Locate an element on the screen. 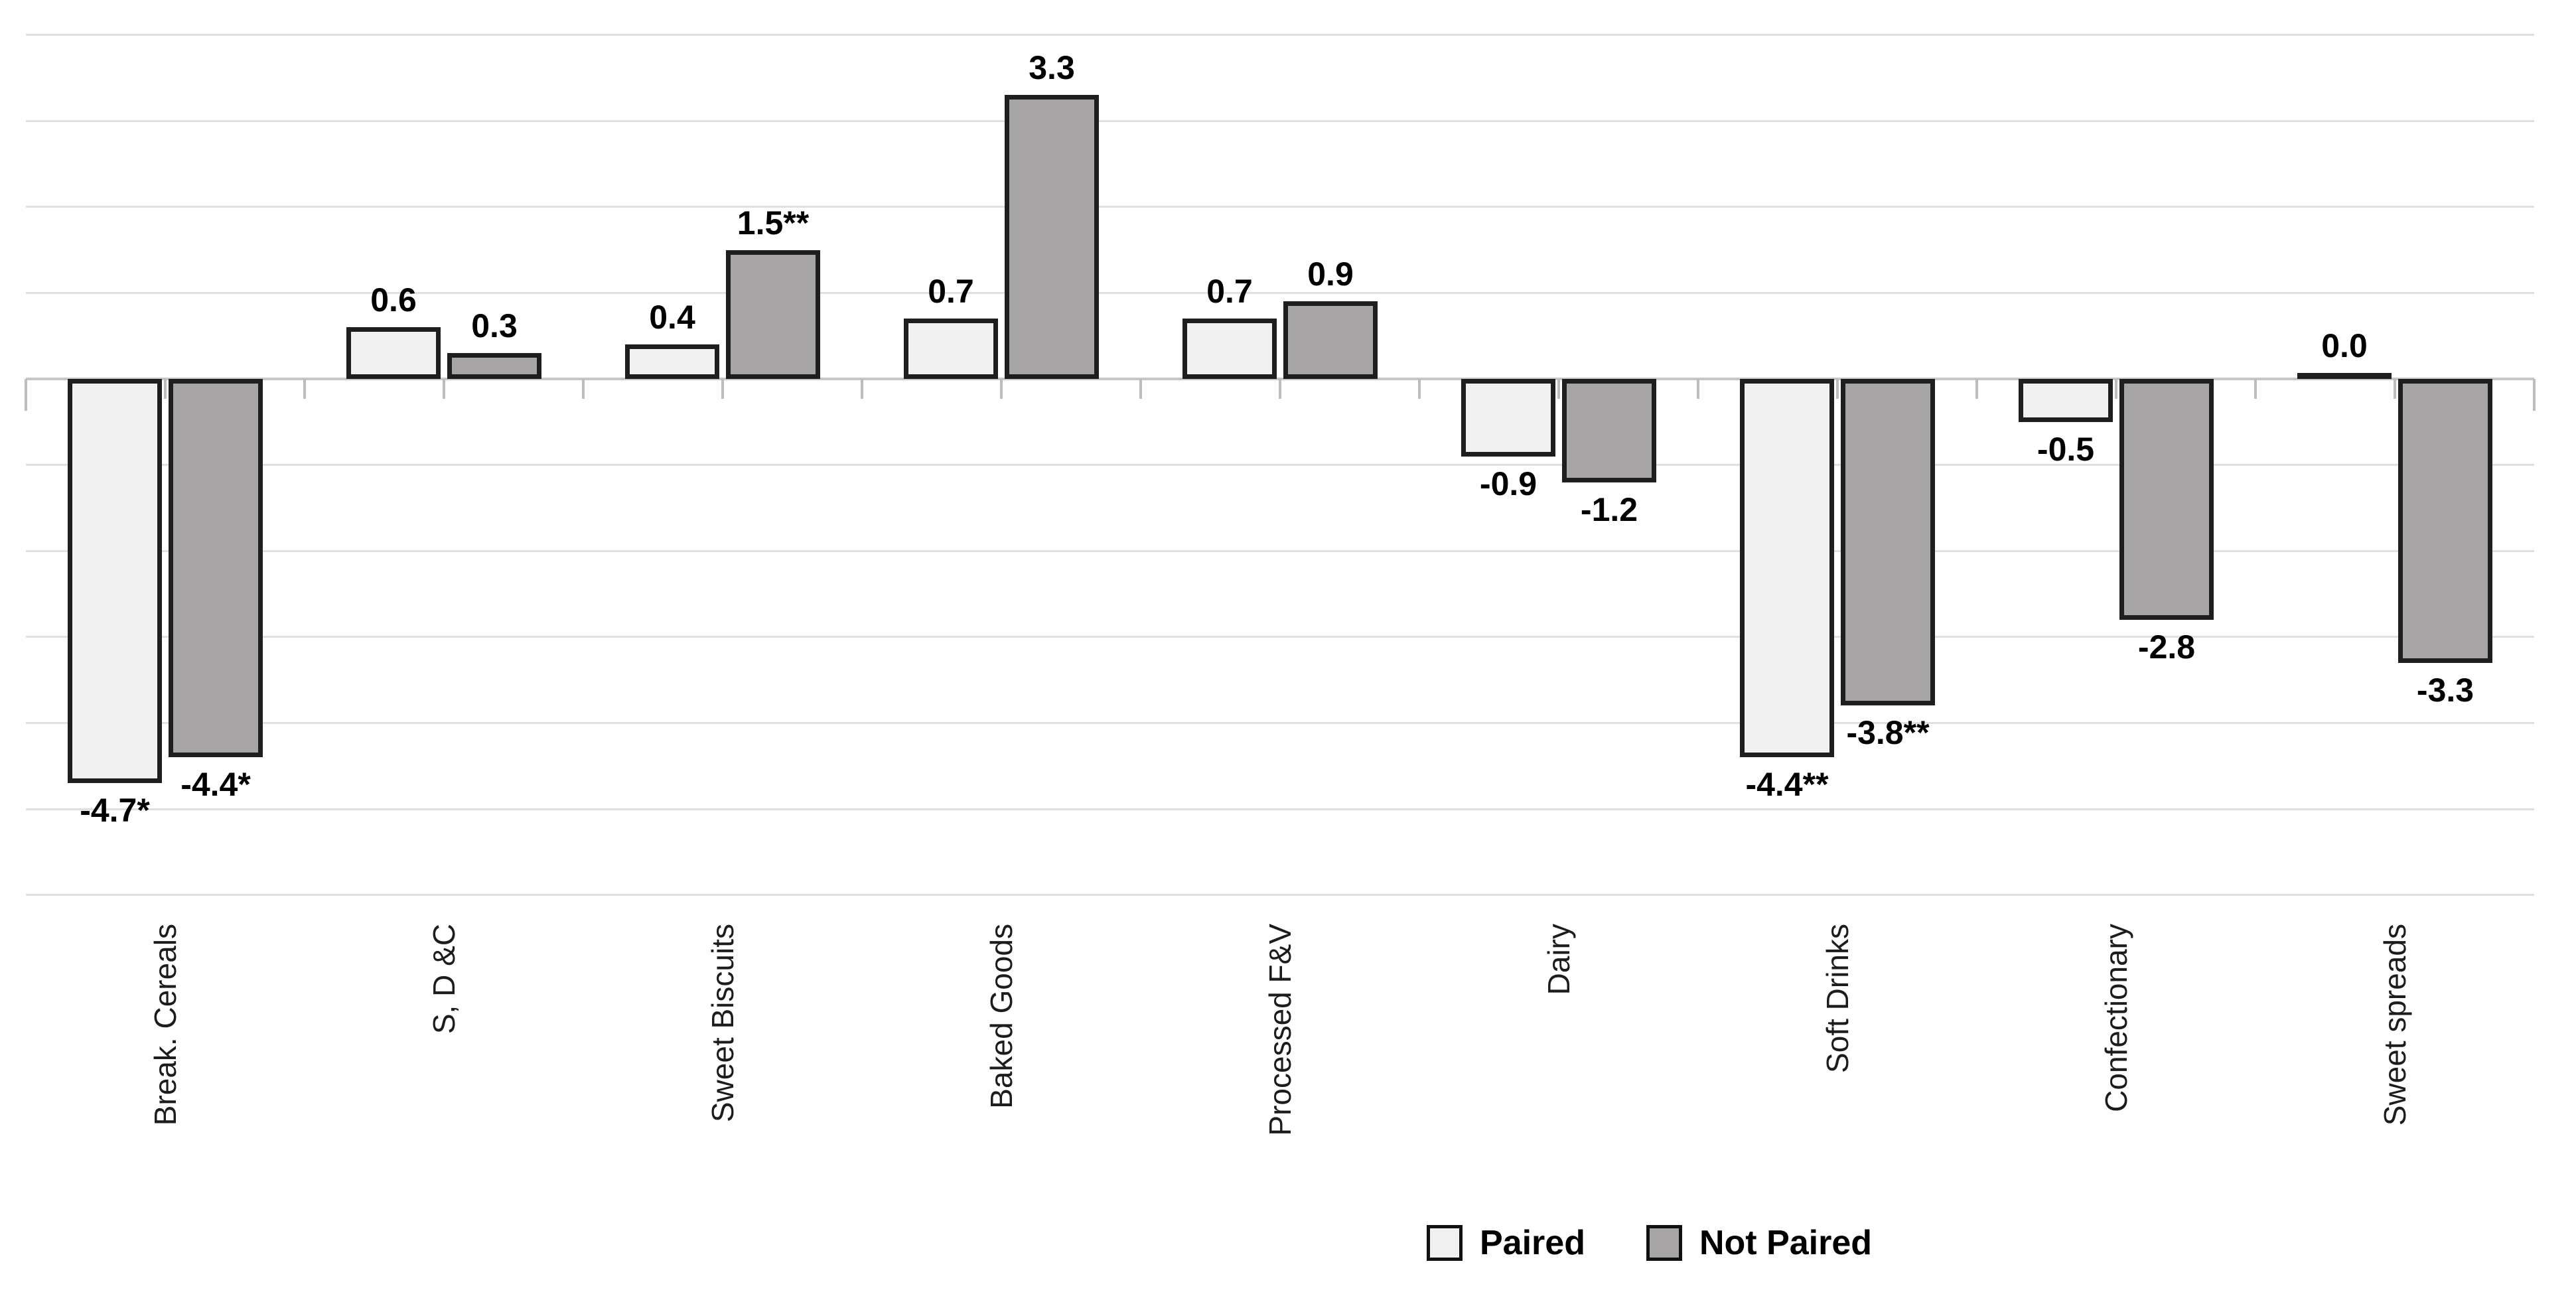 This screenshot has height=1302, width=2576. value-label-paired: -4.4** is located at coordinates (1787, 785).